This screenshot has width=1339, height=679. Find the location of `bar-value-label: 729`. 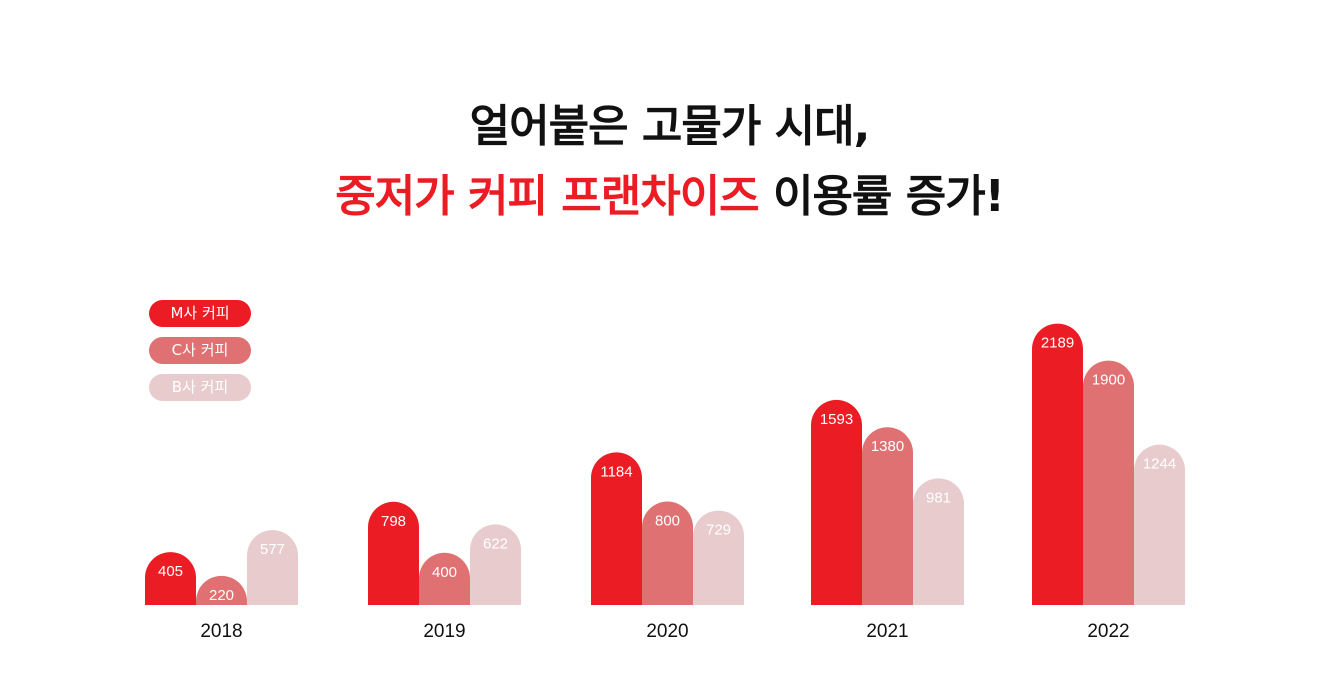

bar-value-label: 729 is located at coordinates (718, 530).